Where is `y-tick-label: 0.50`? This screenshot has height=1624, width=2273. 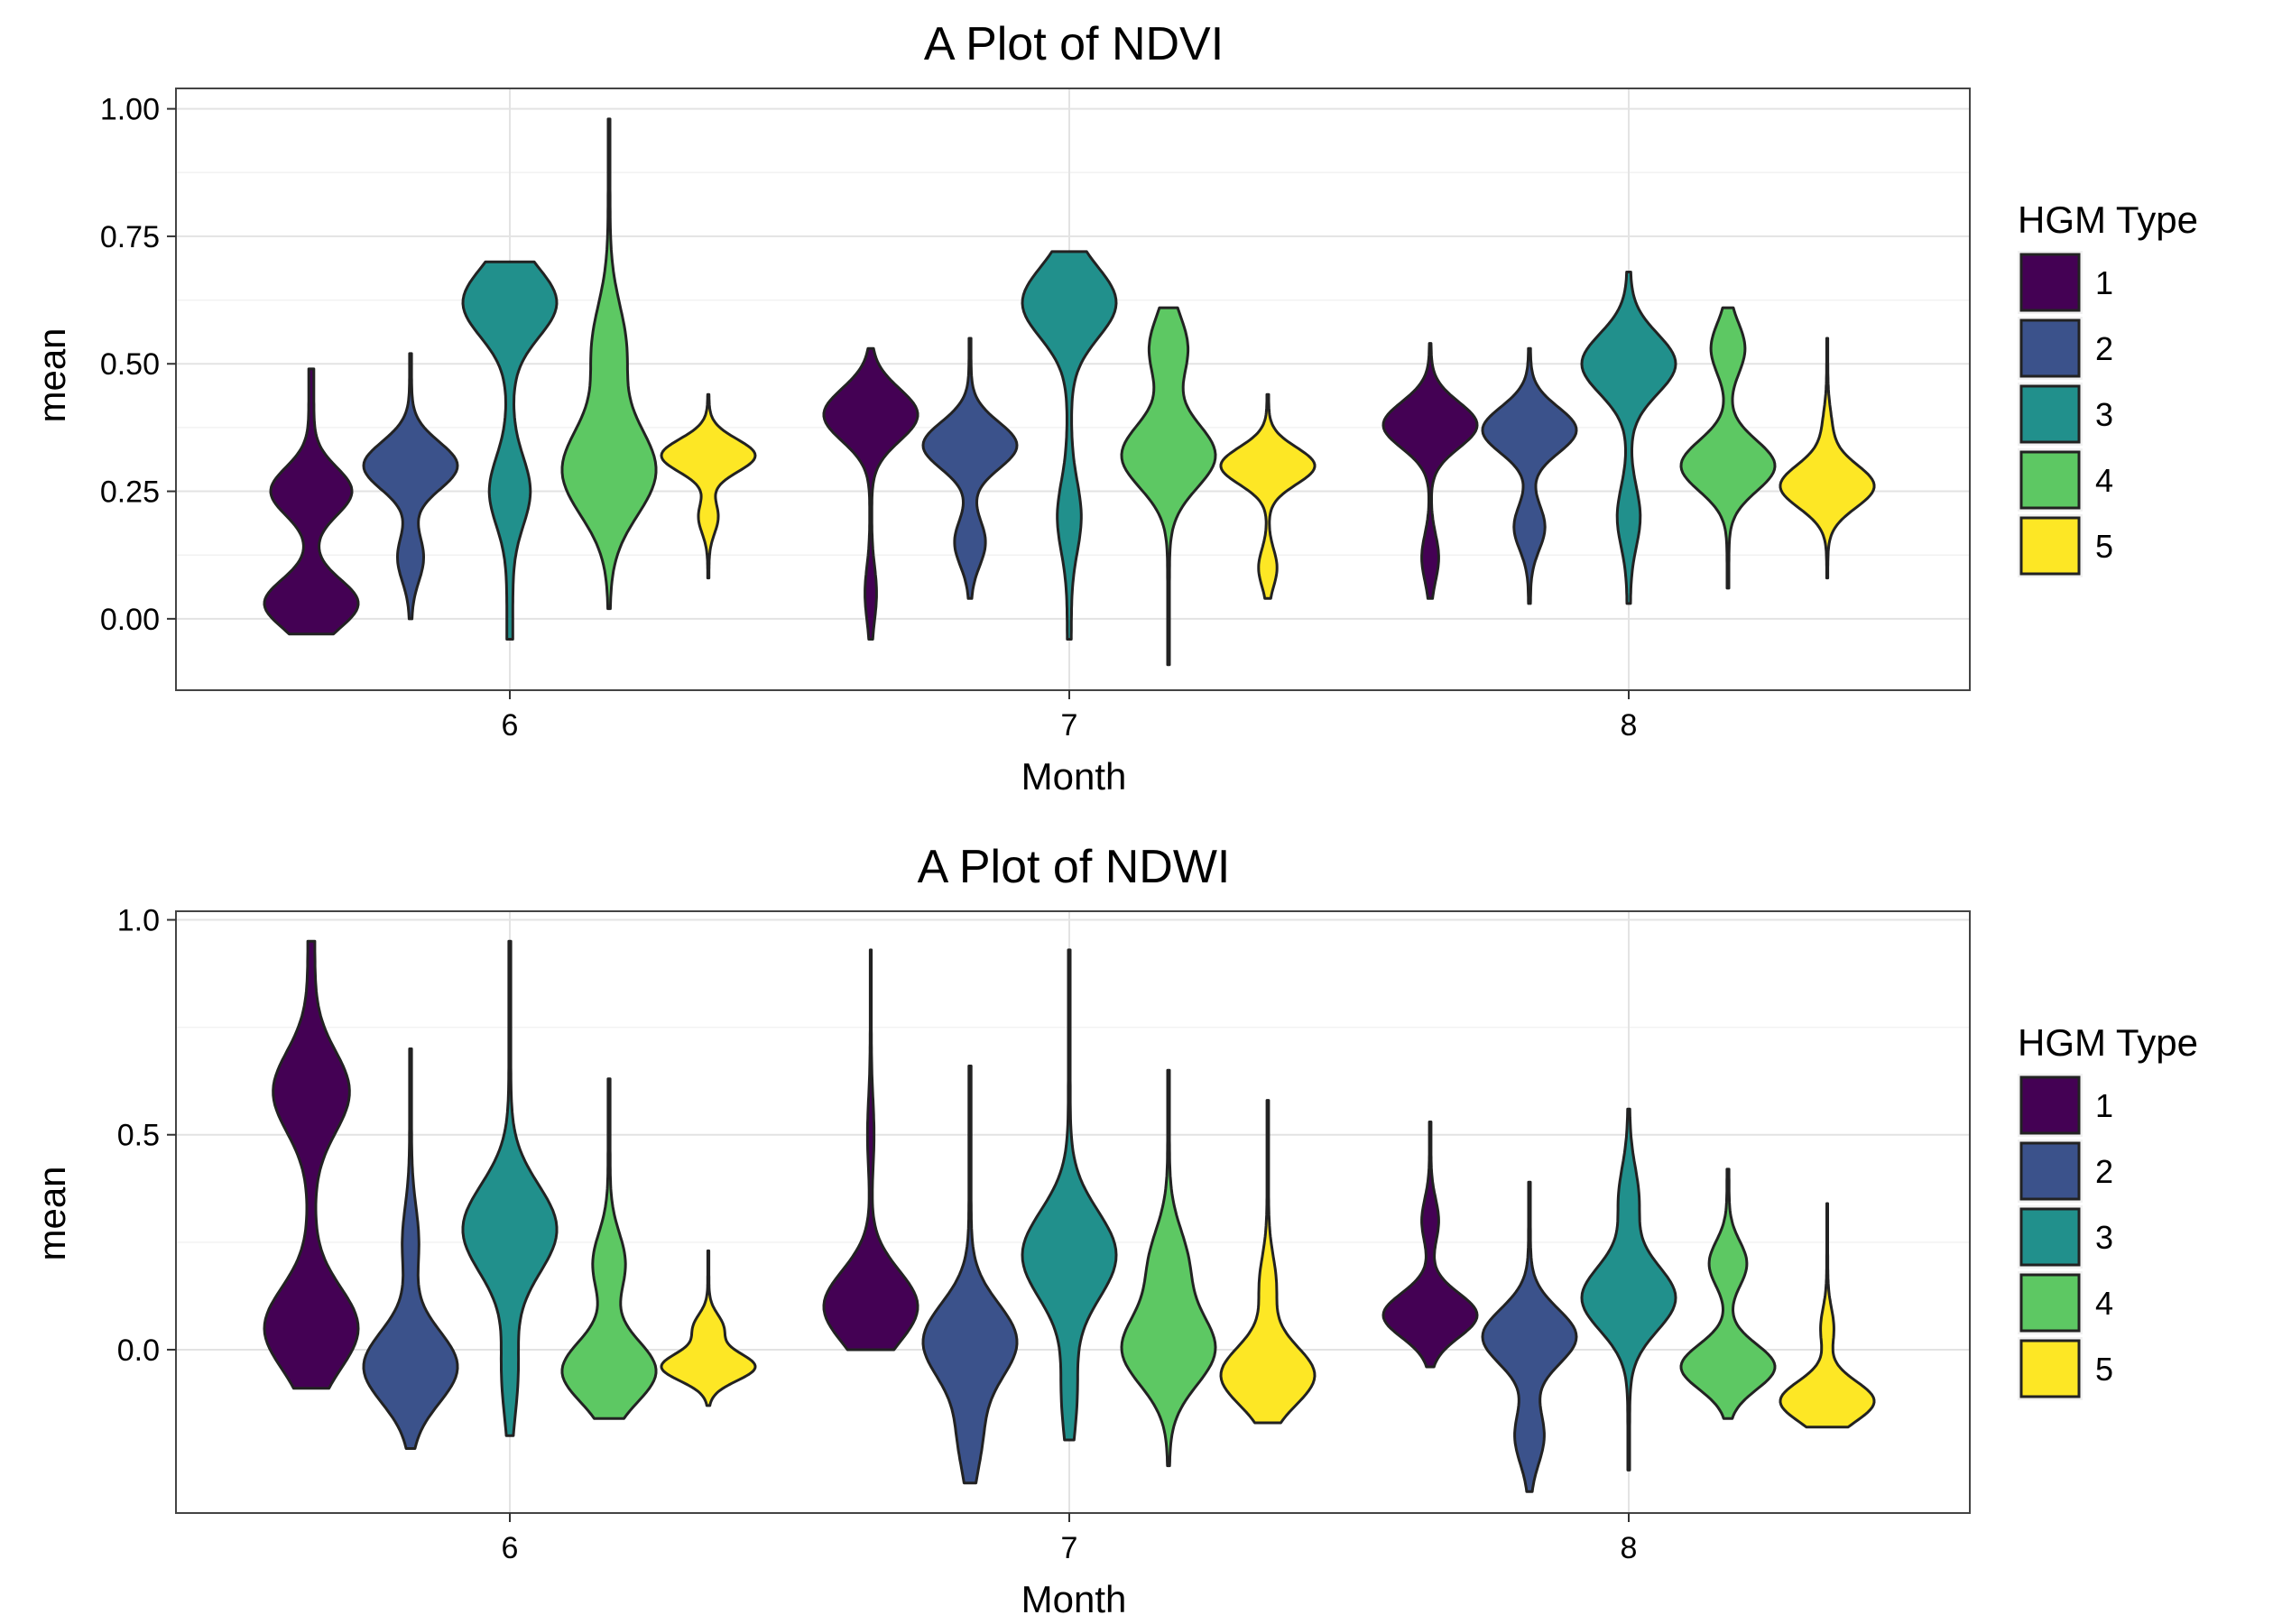
y-tick-label: 0.50 is located at coordinates (130, 365).